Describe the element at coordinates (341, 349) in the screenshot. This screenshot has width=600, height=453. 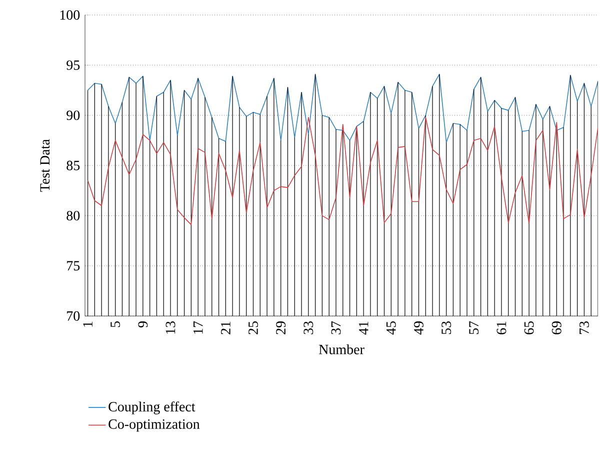
I see `x-axis-title: Number` at that location.